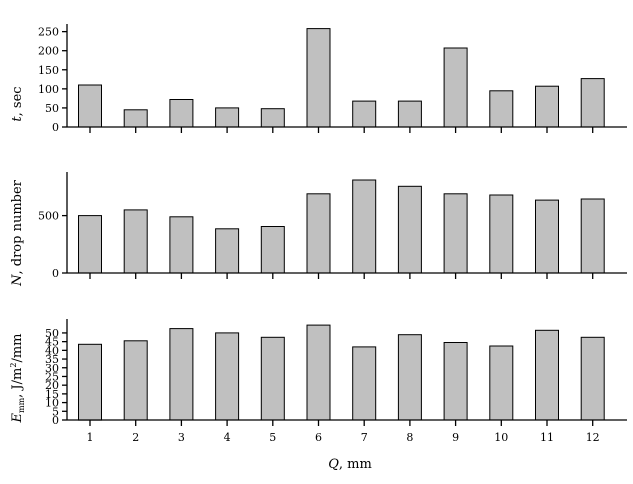 The height and width of the screenshot is (484, 633). I want to click on energy-x-tick-label: 11, so click(547, 437).